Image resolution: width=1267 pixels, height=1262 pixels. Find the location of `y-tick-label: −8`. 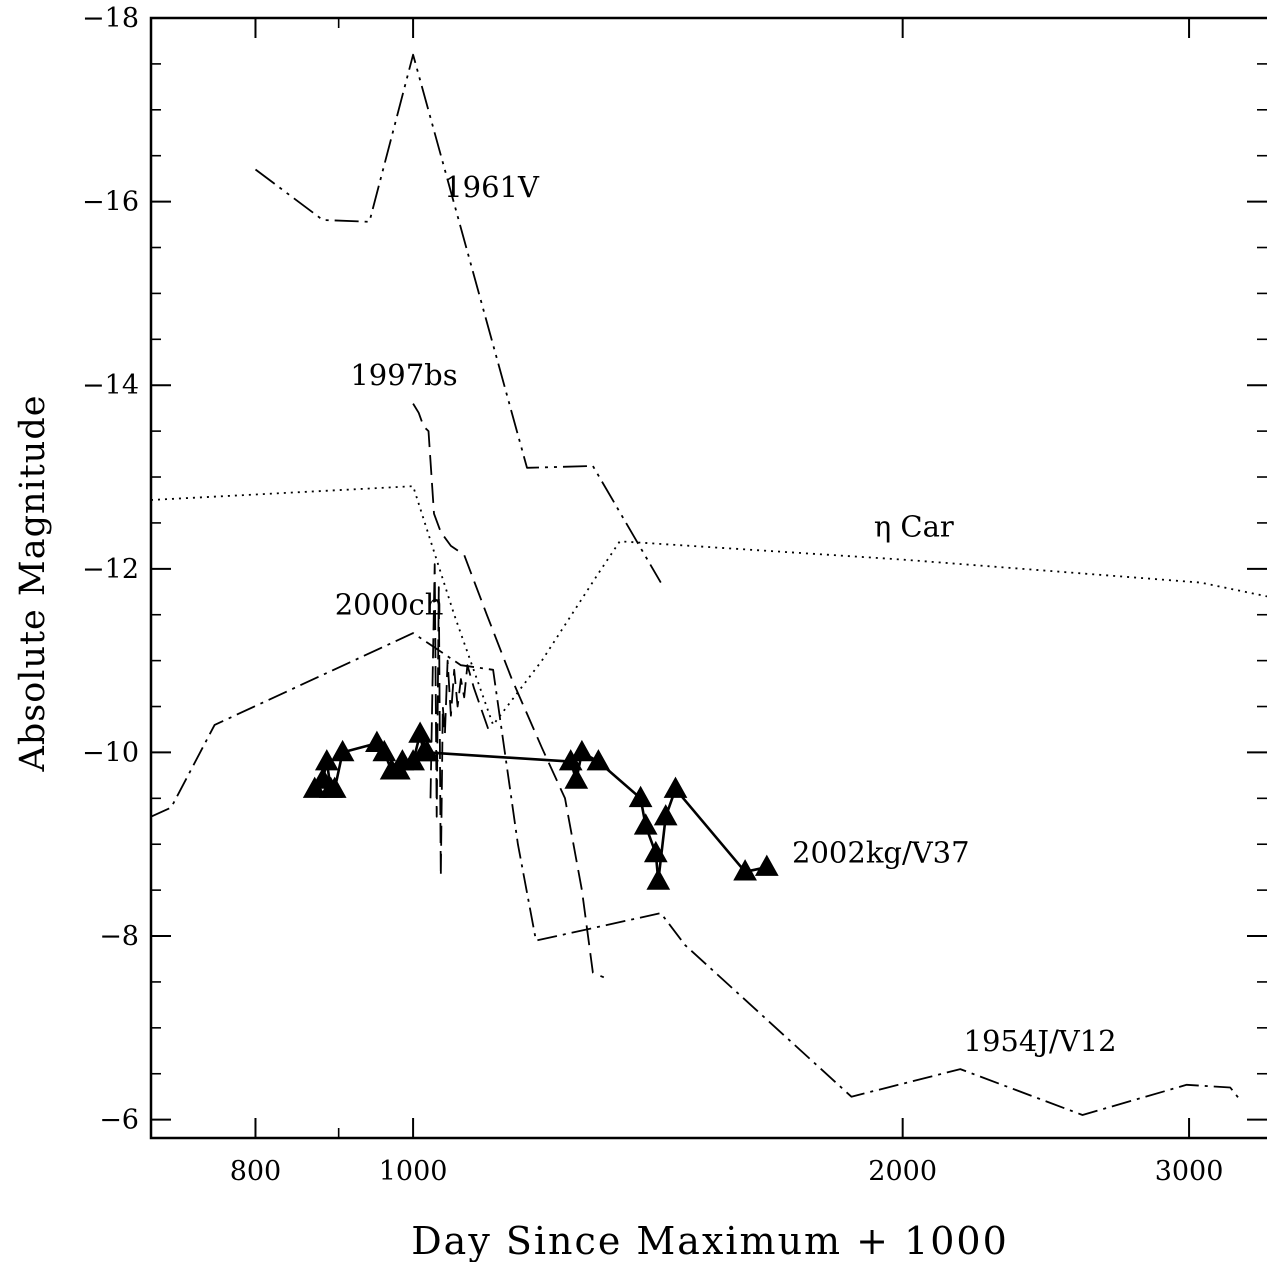

y-tick-label: −8 is located at coordinates (119, 936).